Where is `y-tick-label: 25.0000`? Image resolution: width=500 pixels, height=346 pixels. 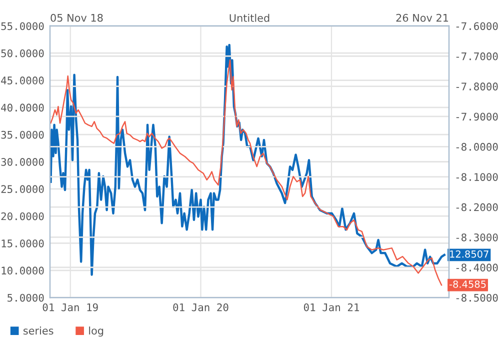
y-tick-label: 25.0000 is located at coordinates (22, 189).